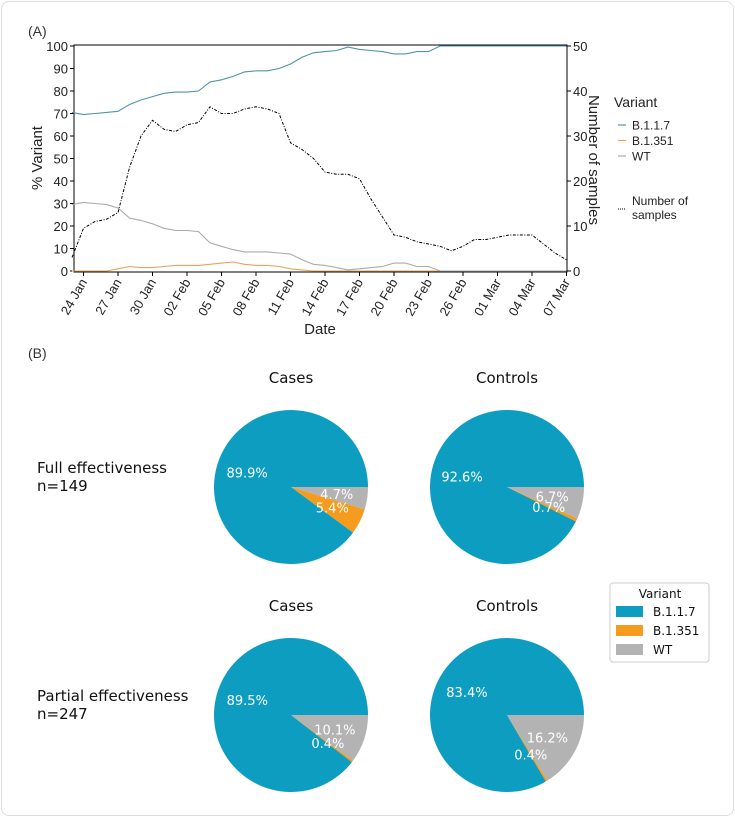  What do you see at coordinates (37, 157) in the screenshot?
I see `y-axis-label: % Variant` at bounding box center [37, 157].